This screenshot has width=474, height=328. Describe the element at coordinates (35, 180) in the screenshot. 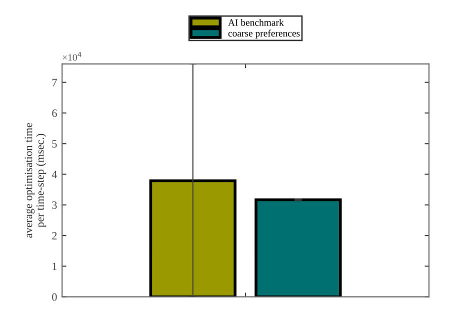

I see `y-axis-title: average optimisation time per time-step (msec.)` at that location.